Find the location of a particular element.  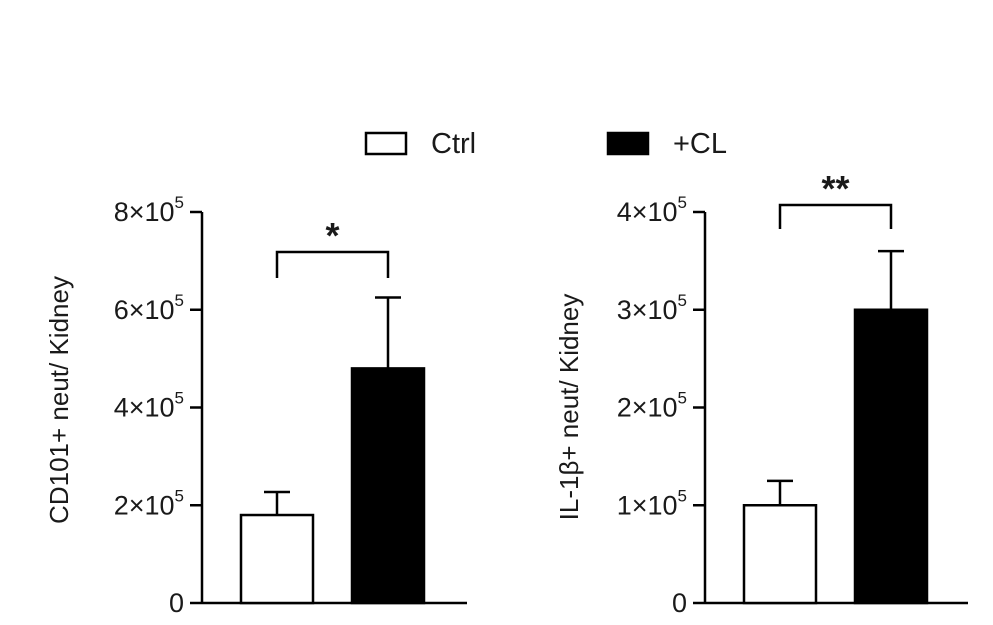

y-tick-label: 1×10⁵ is located at coordinates (652, 503).